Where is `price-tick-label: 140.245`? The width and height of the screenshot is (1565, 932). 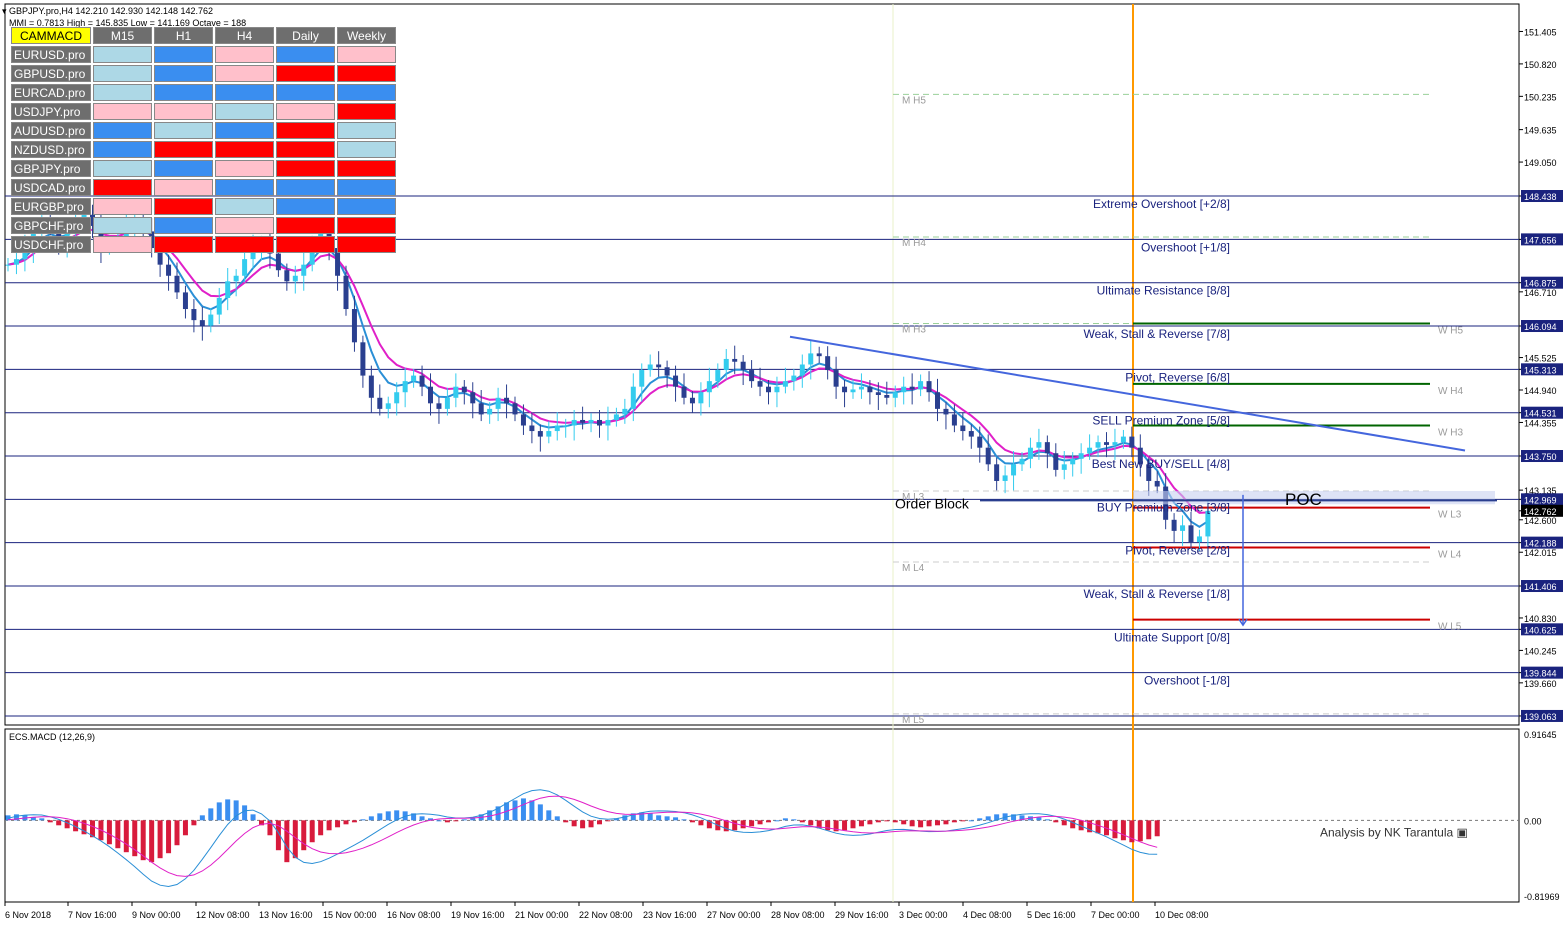 price-tick-label: 140.245 is located at coordinates (1540, 651).